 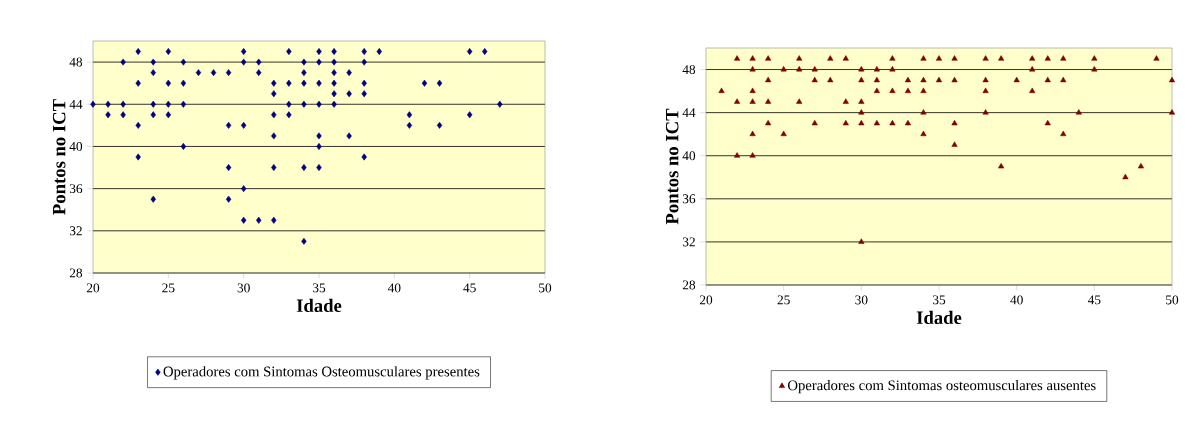 What do you see at coordinates (942, 386) in the screenshot?
I see `legend-label: Operadores com Sintomas osteomusculares ausentes` at bounding box center [942, 386].